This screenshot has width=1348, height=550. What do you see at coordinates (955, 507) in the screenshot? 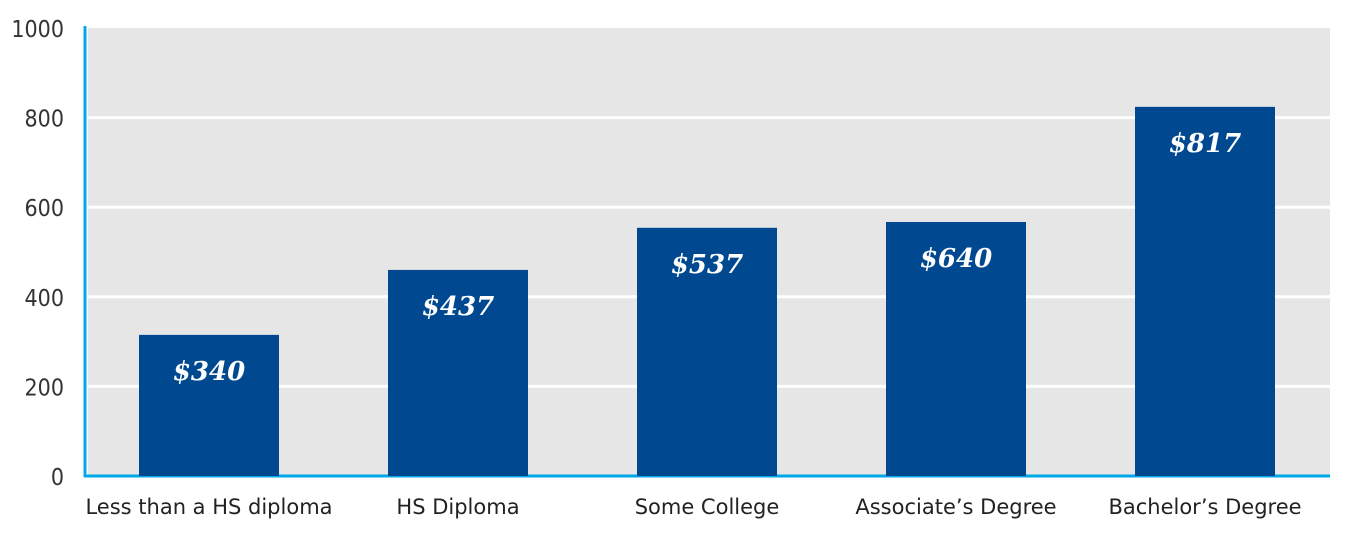
I see `x-tick-label: Associate’s Degree` at bounding box center [955, 507].